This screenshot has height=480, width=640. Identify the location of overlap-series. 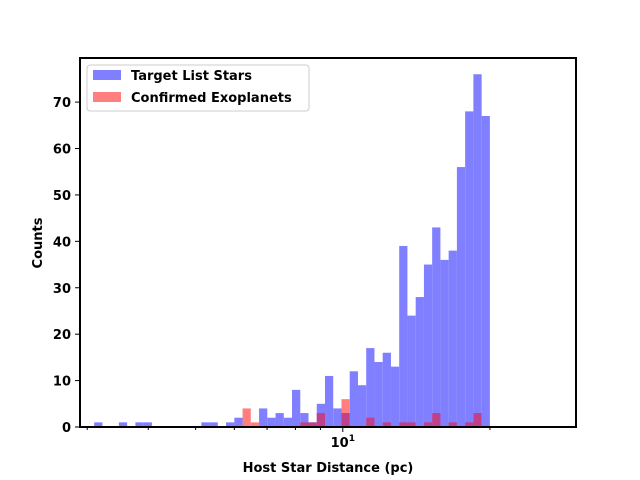
(391, 420).